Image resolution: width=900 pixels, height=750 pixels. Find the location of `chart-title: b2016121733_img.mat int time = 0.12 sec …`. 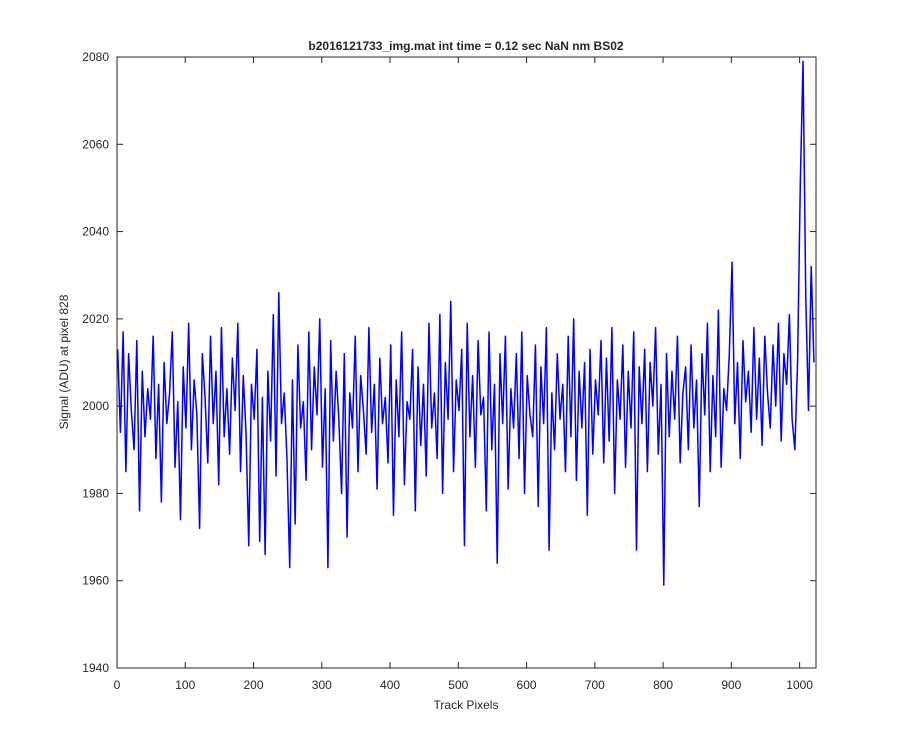

chart-title: b2016121733_img.mat int time = 0.12 sec … is located at coordinates (465, 46).